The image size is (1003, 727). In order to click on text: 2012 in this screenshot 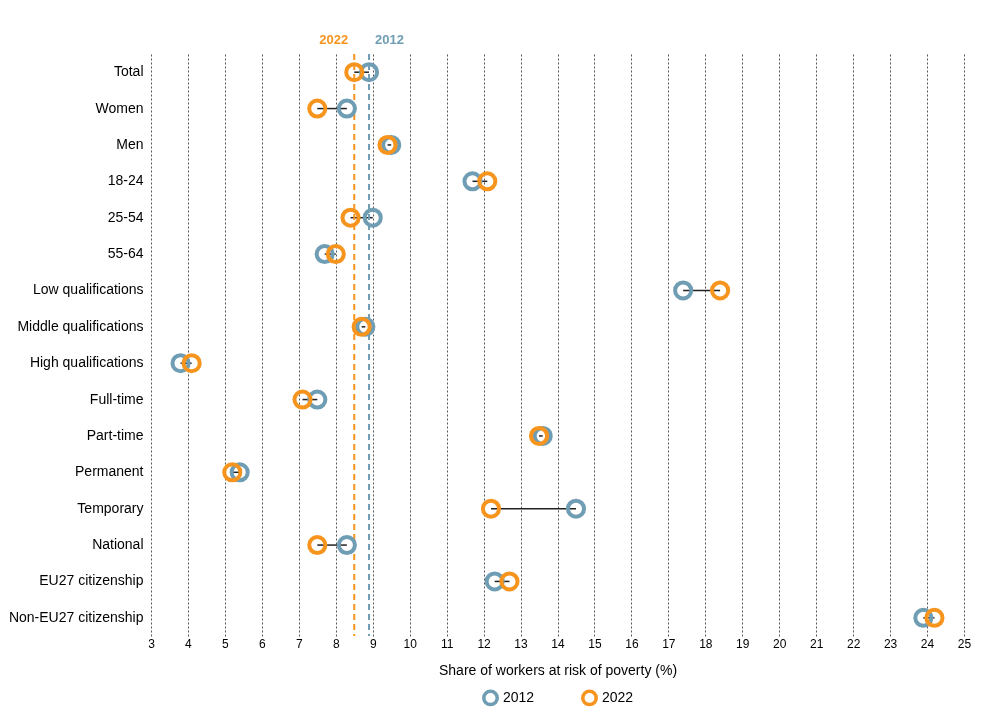, I will do `click(389, 39)`.